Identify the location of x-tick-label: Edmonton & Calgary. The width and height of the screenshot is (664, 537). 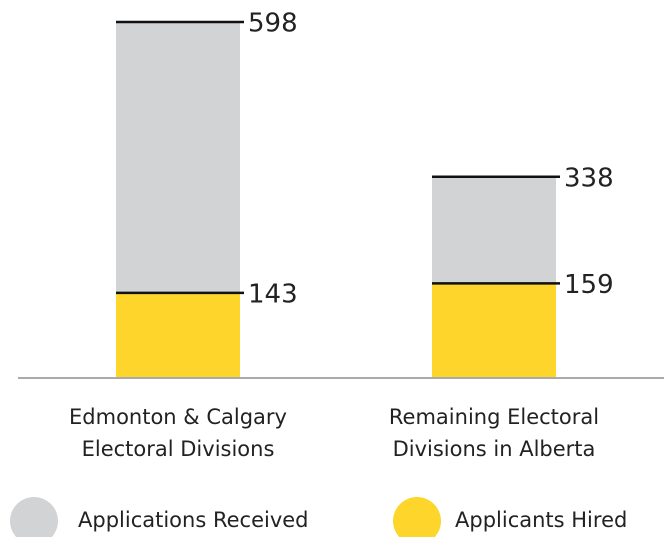
(178, 417).